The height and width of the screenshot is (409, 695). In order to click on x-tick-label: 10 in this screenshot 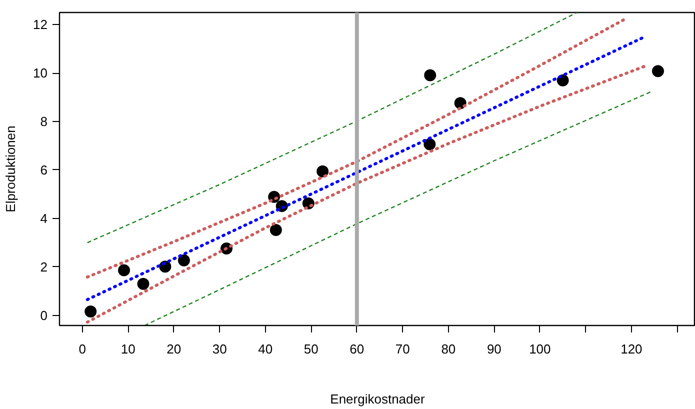, I will do `click(128, 349)`.